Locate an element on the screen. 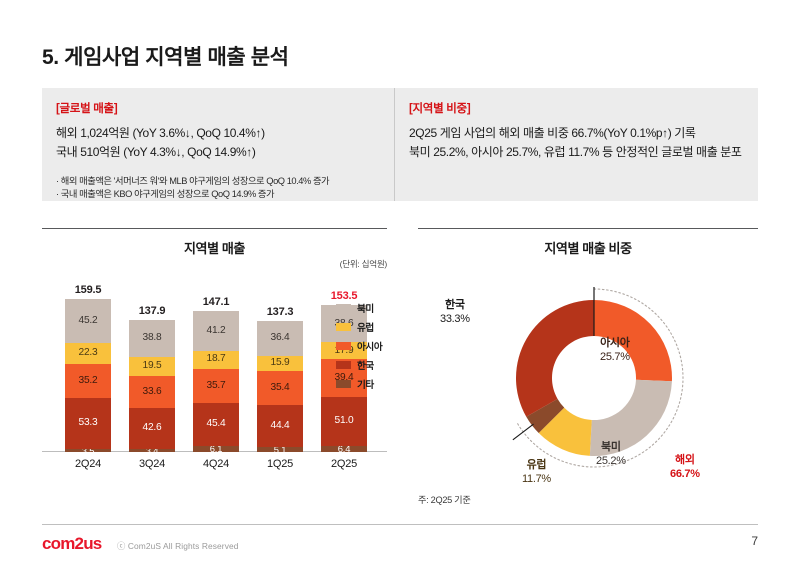 The width and height of the screenshot is (800, 579). page-number: 7 is located at coordinates (754, 541).